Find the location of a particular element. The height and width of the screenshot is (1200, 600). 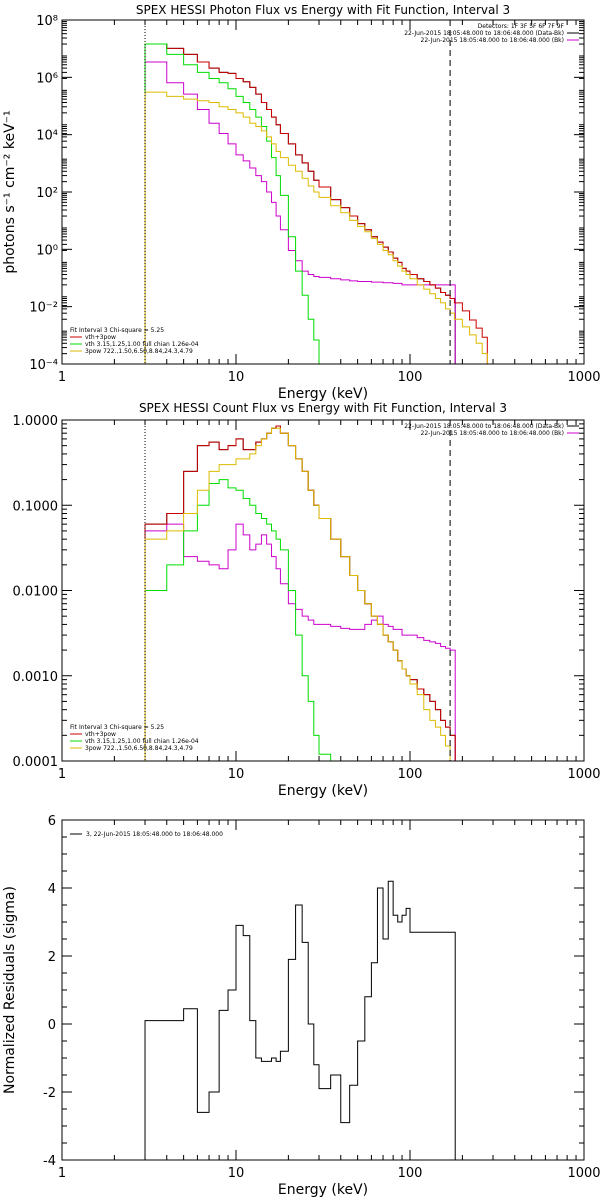

y-tick-label: 0.1000 is located at coordinates (36, 506).